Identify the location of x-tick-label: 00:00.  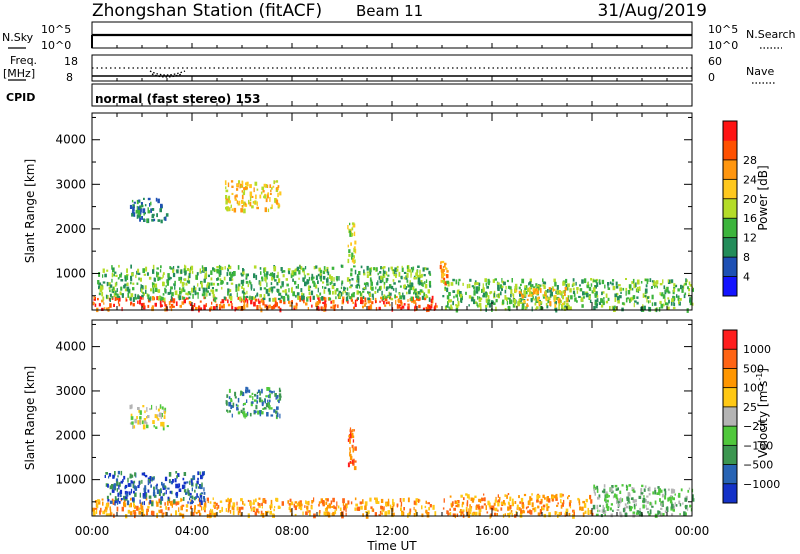
(92, 531).